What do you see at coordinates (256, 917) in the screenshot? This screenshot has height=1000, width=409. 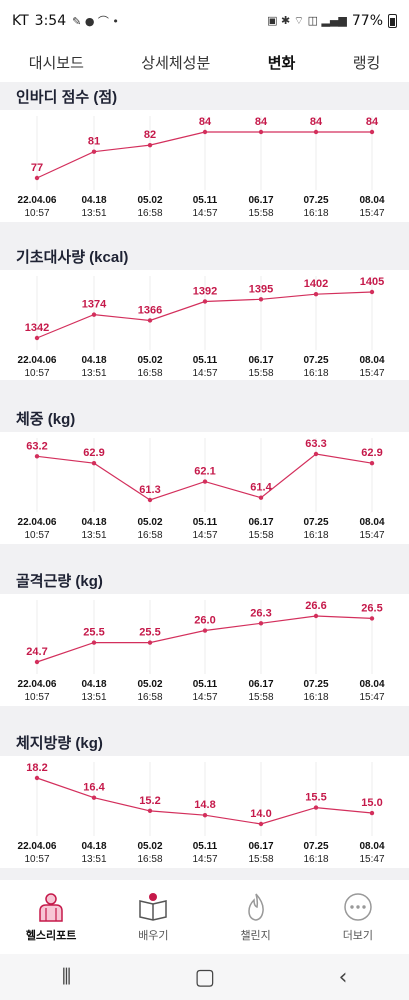 I see `nav-challenge: 챌린지` at bounding box center [256, 917].